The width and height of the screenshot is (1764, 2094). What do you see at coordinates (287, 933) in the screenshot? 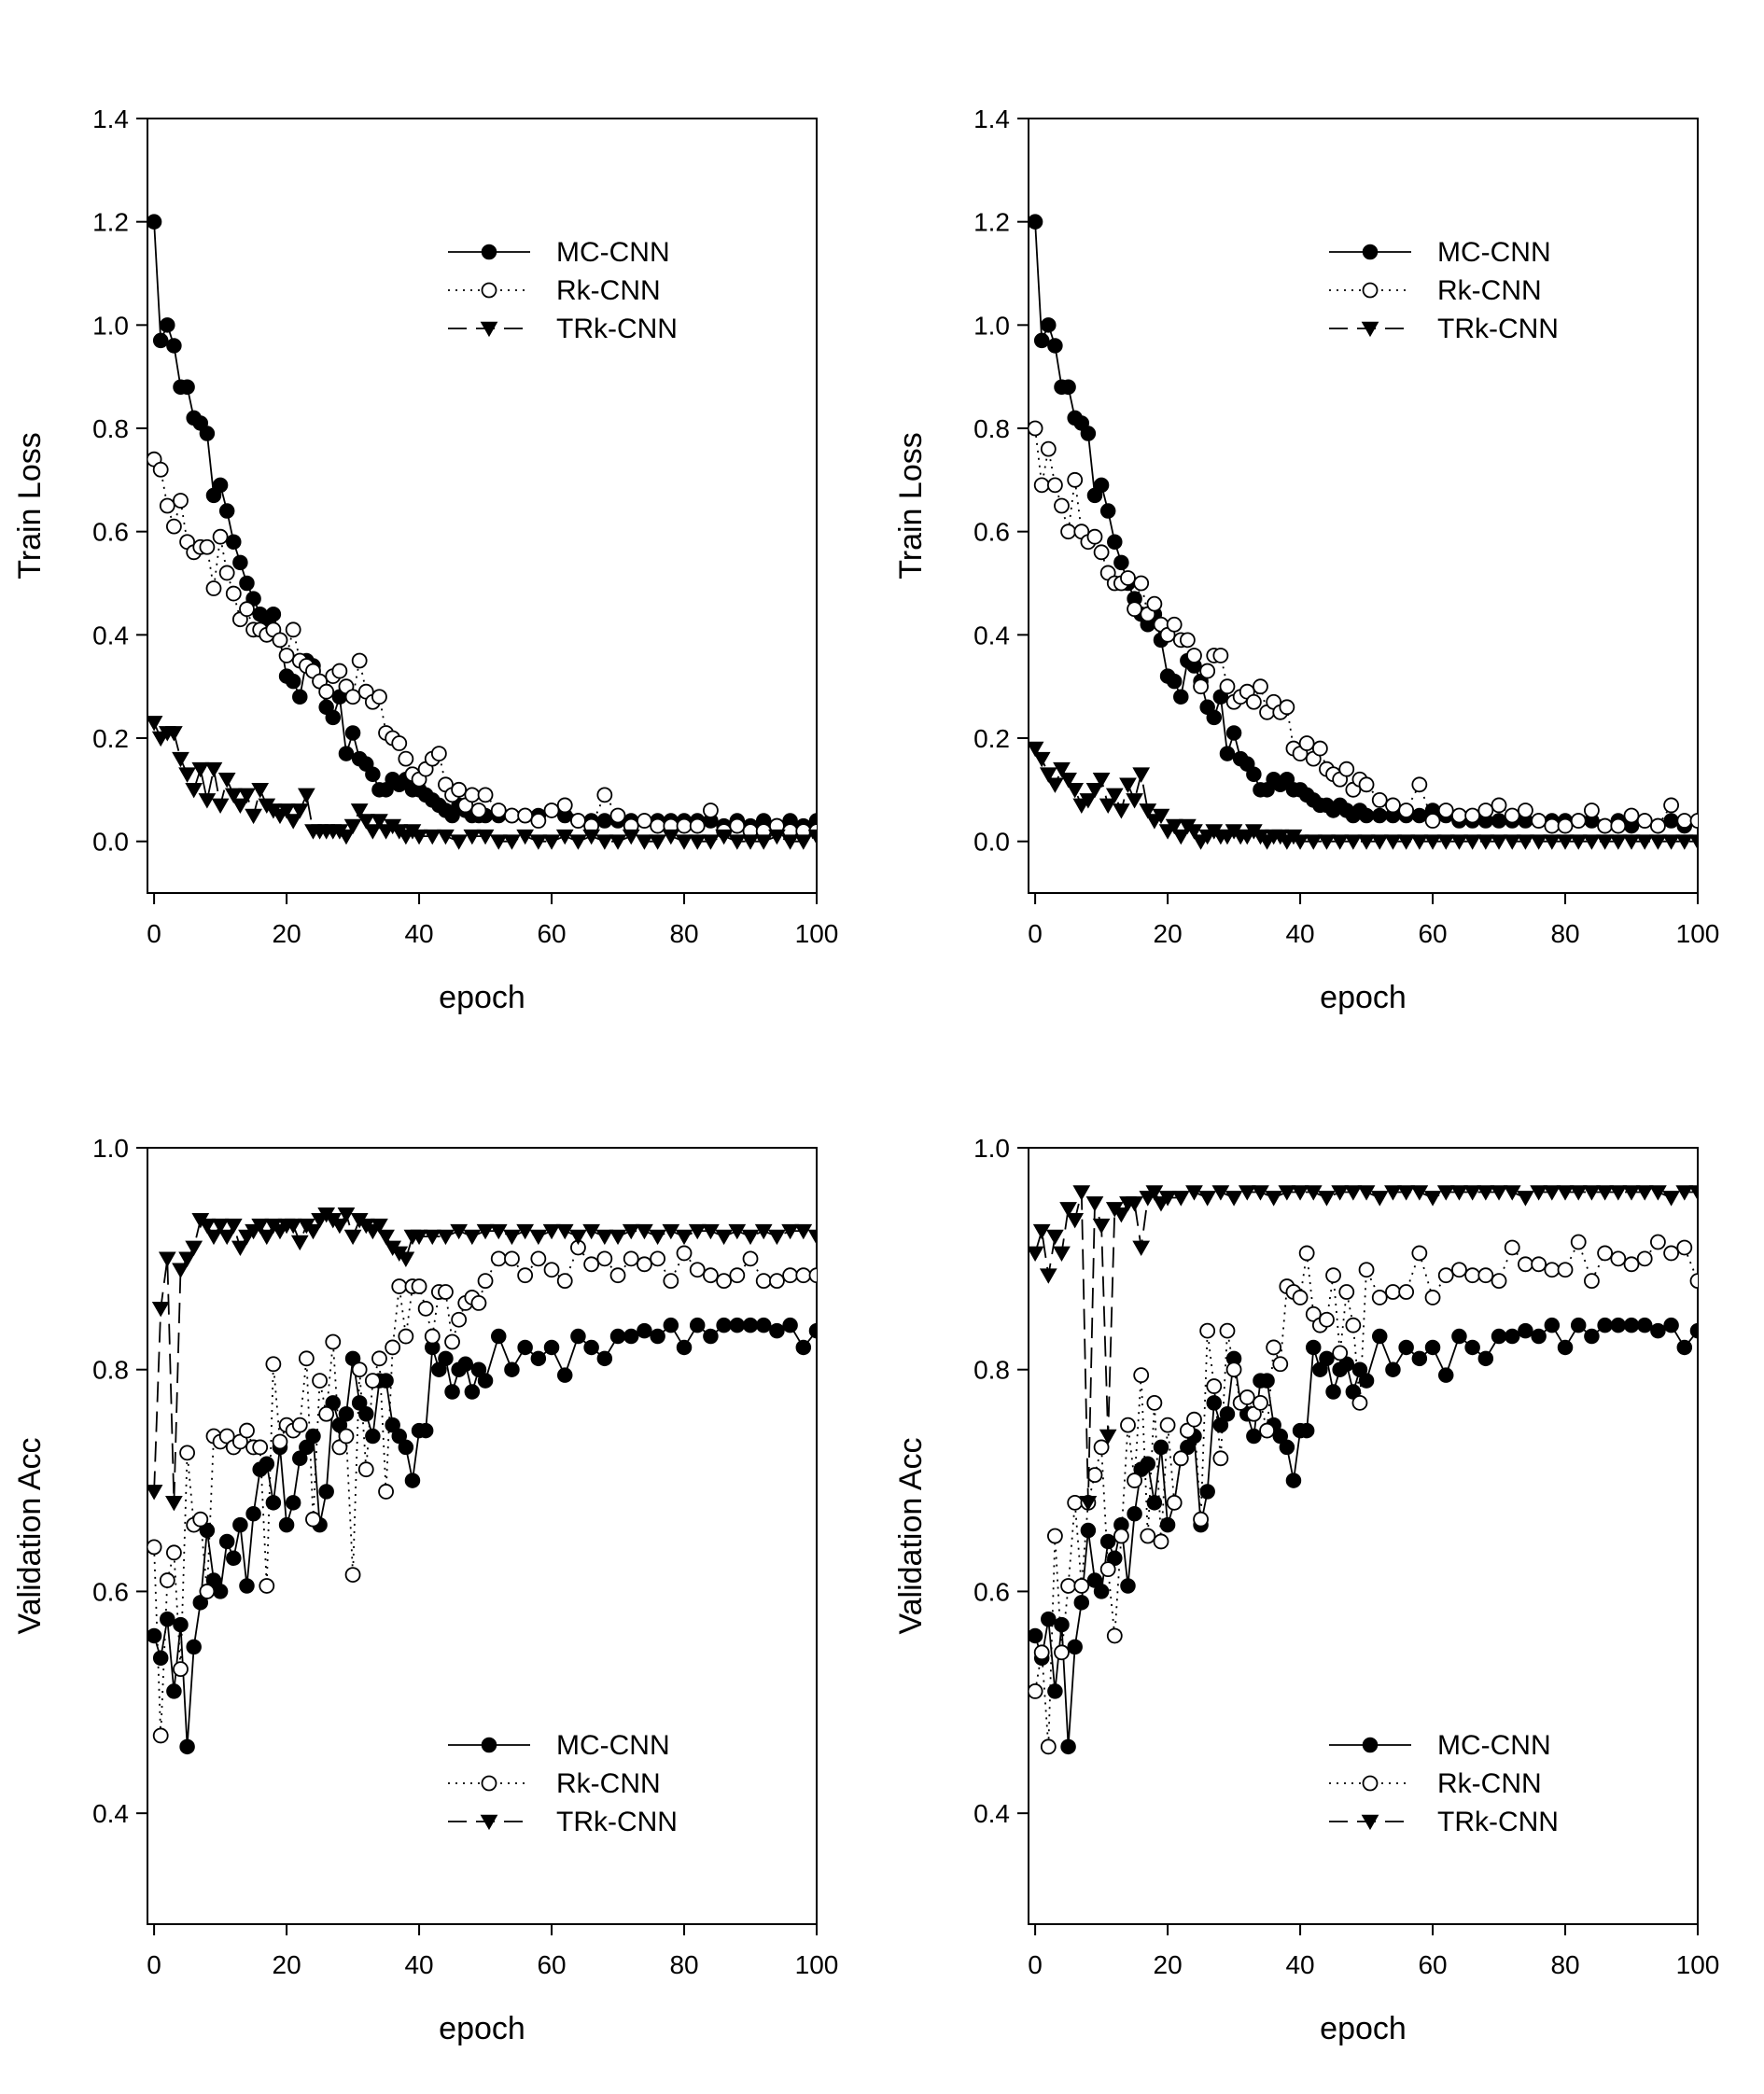
I see `x-tick-label: 20` at bounding box center [287, 933].